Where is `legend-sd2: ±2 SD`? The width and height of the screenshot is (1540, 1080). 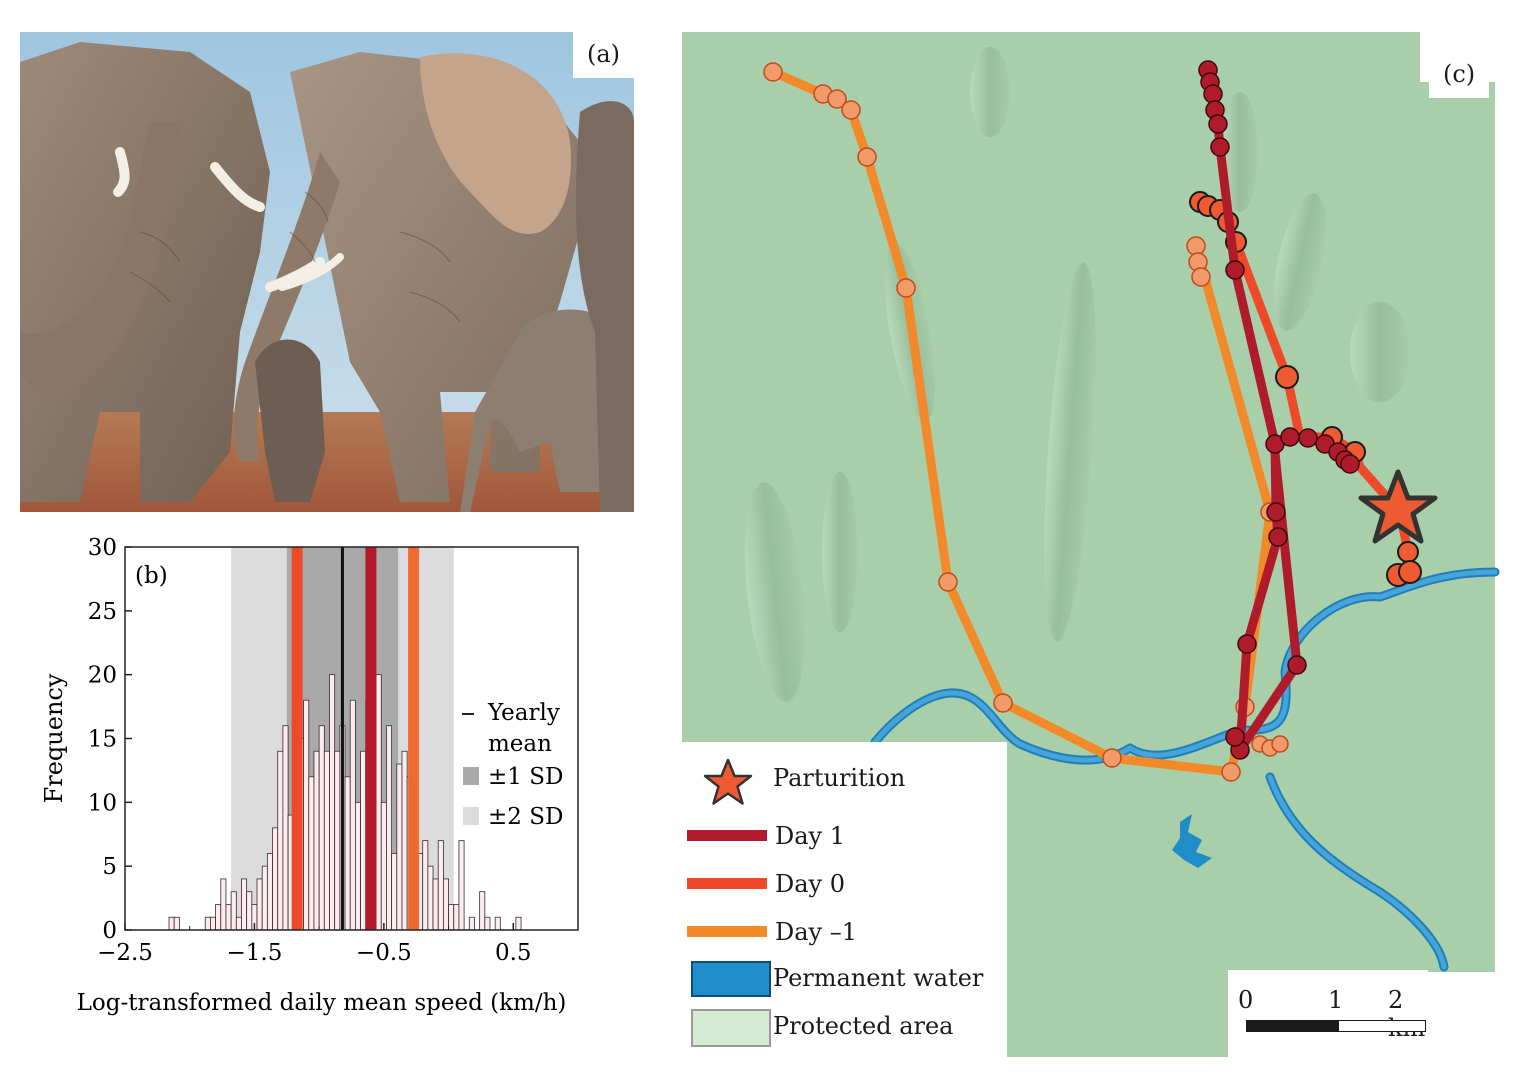 legend-sd2: ±2 SD is located at coordinates (525, 817).